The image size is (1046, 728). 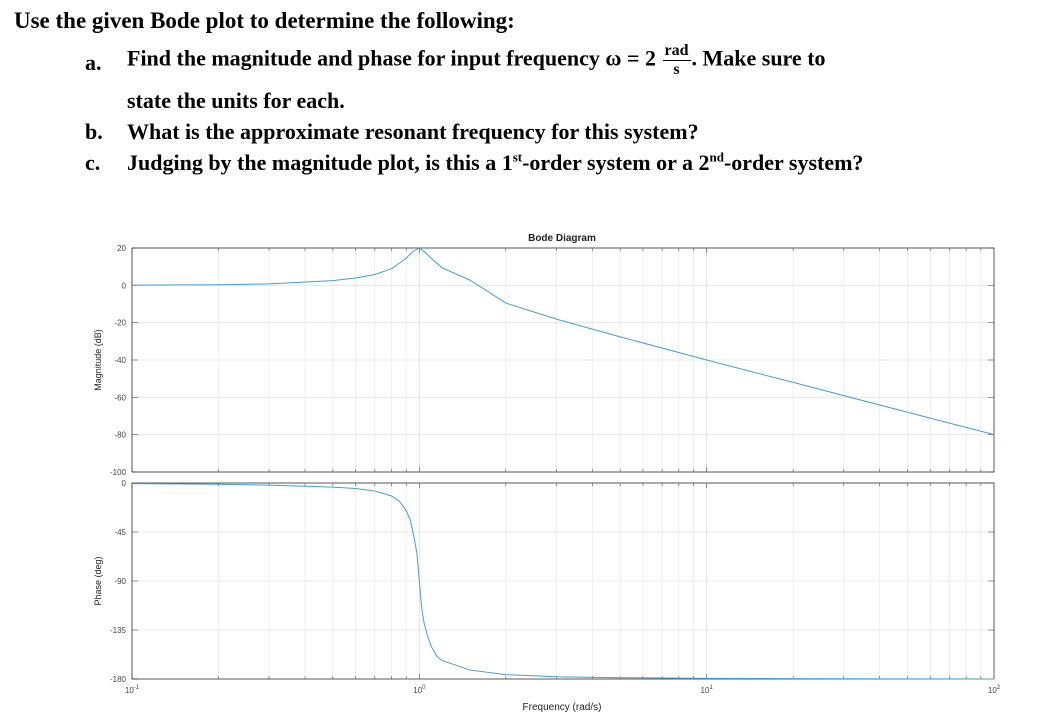 I want to click on x-tick-label: 10⁰, so click(x=419, y=690).